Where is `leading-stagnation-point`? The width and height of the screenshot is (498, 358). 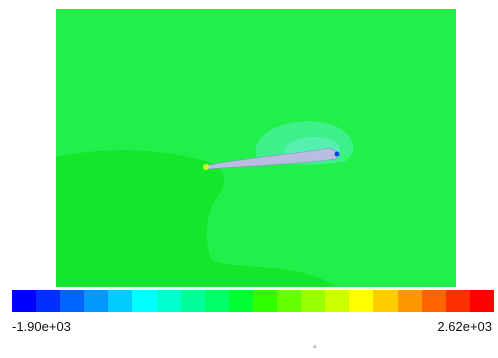
leading-stagnation-point is located at coordinates (206, 167).